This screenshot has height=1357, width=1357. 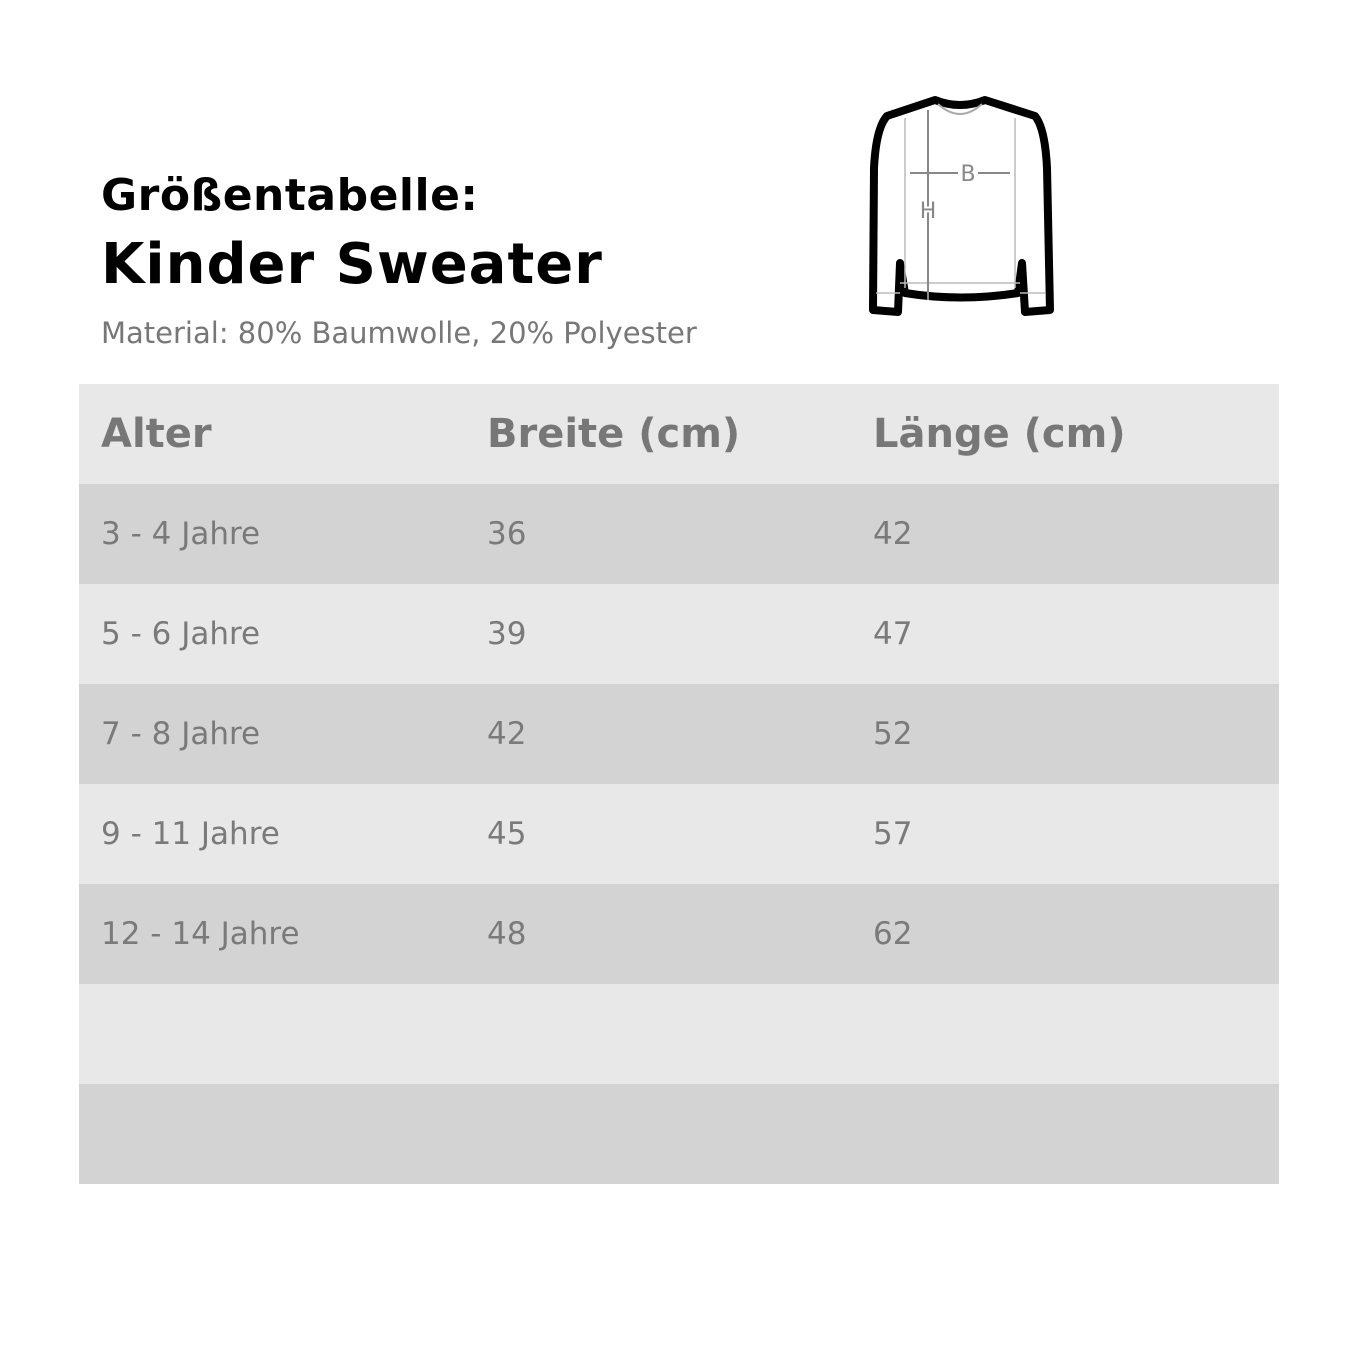 I want to click on table-header-row: Alter Breite (cm) Länge (cm), so click(x=679, y=434).